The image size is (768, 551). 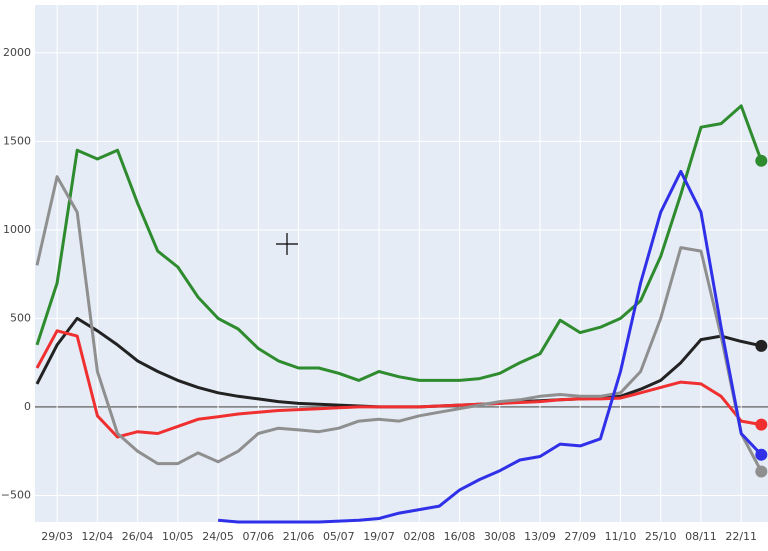 What do you see at coordinates (419, 536) in the screenshot?
I see `x-tick-label: 02/08` at bounding box center [419, 536].